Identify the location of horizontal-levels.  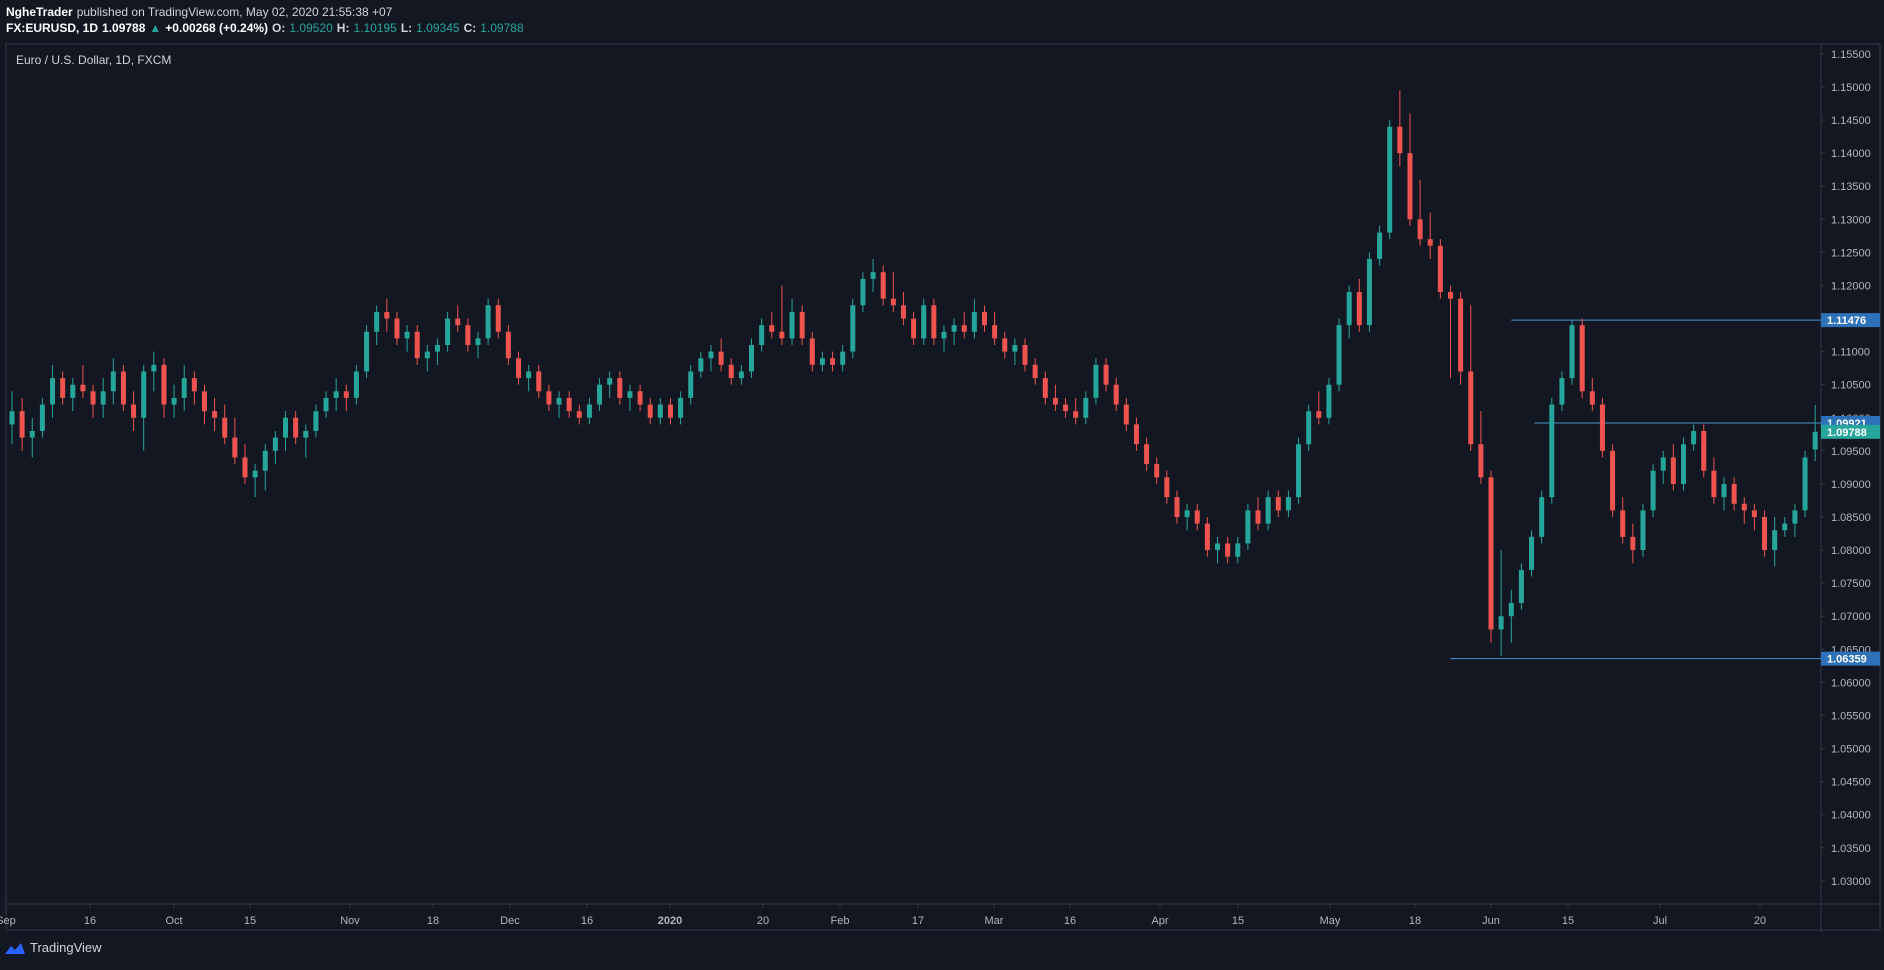
(1635, 489).